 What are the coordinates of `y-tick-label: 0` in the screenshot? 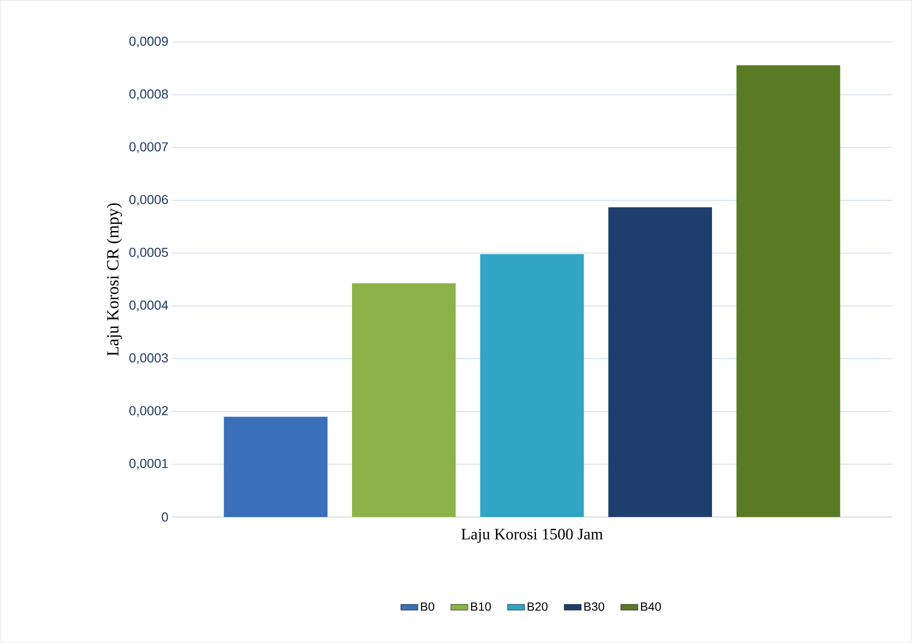 It's located at (165, 517).